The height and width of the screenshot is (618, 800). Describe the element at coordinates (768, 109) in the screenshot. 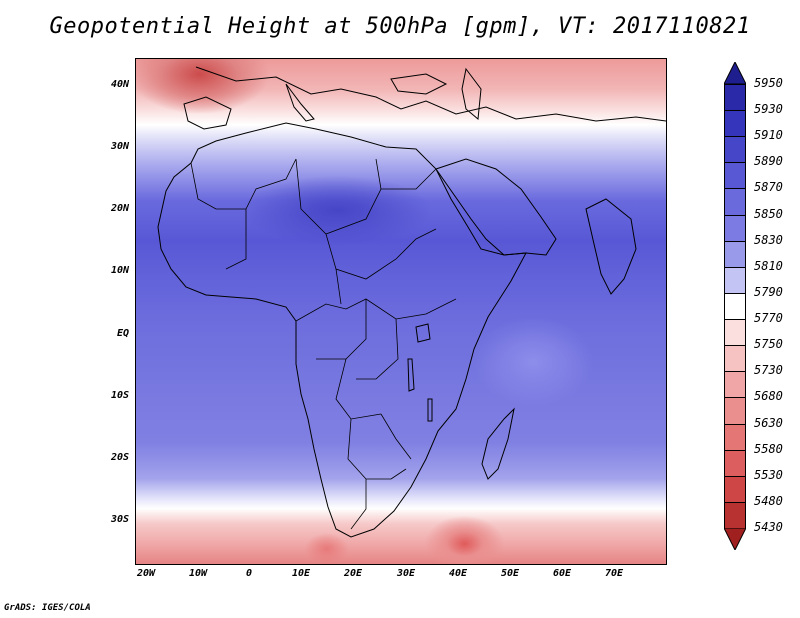

I see `colorbar-label: 5930` at that location.